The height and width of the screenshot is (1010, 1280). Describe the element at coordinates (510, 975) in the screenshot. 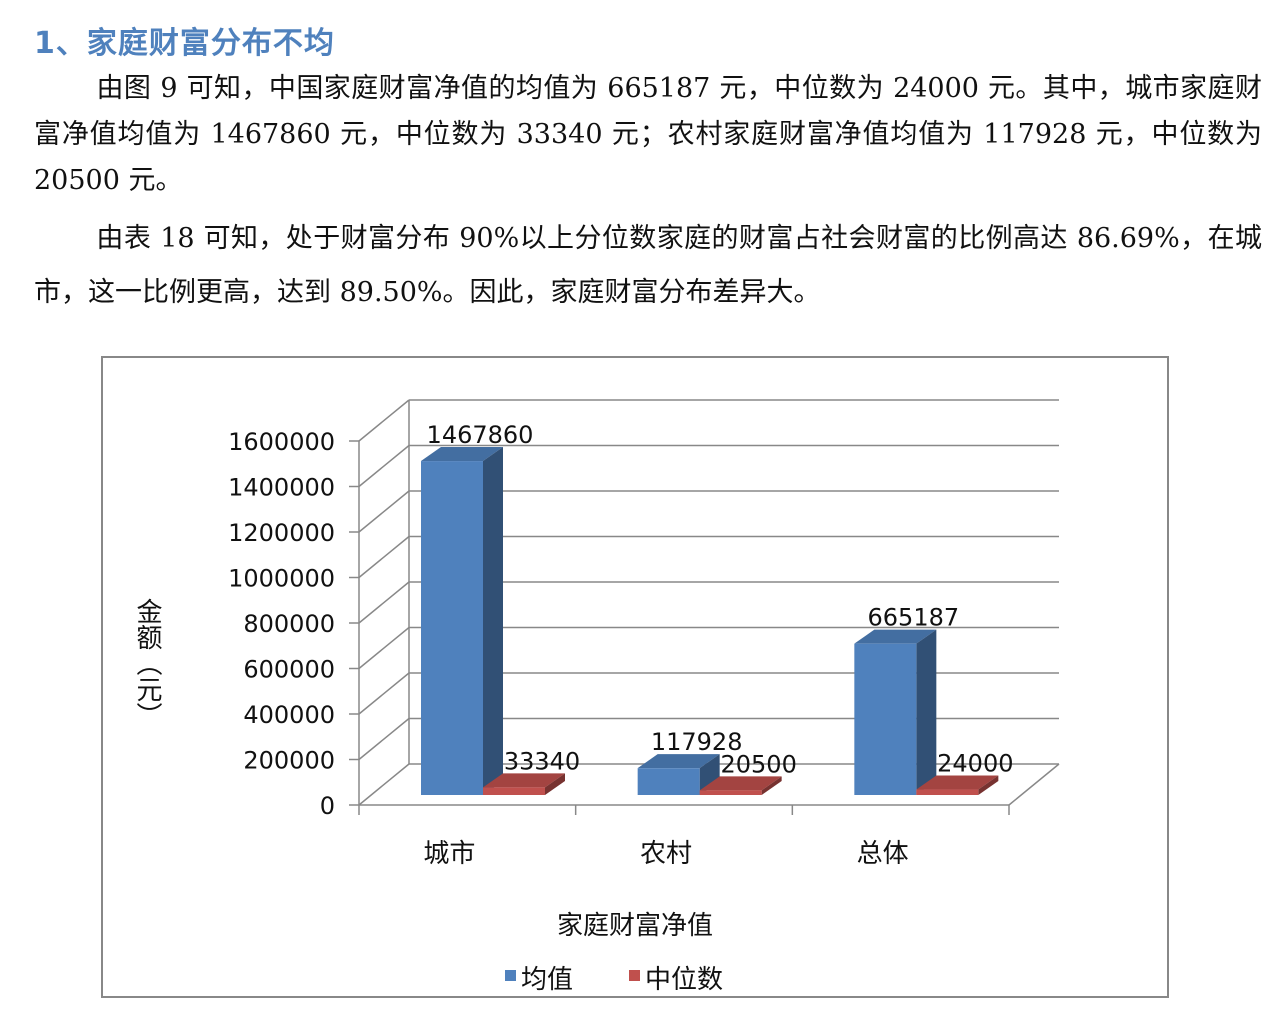

I see `legend-swatch-mean` at that location.